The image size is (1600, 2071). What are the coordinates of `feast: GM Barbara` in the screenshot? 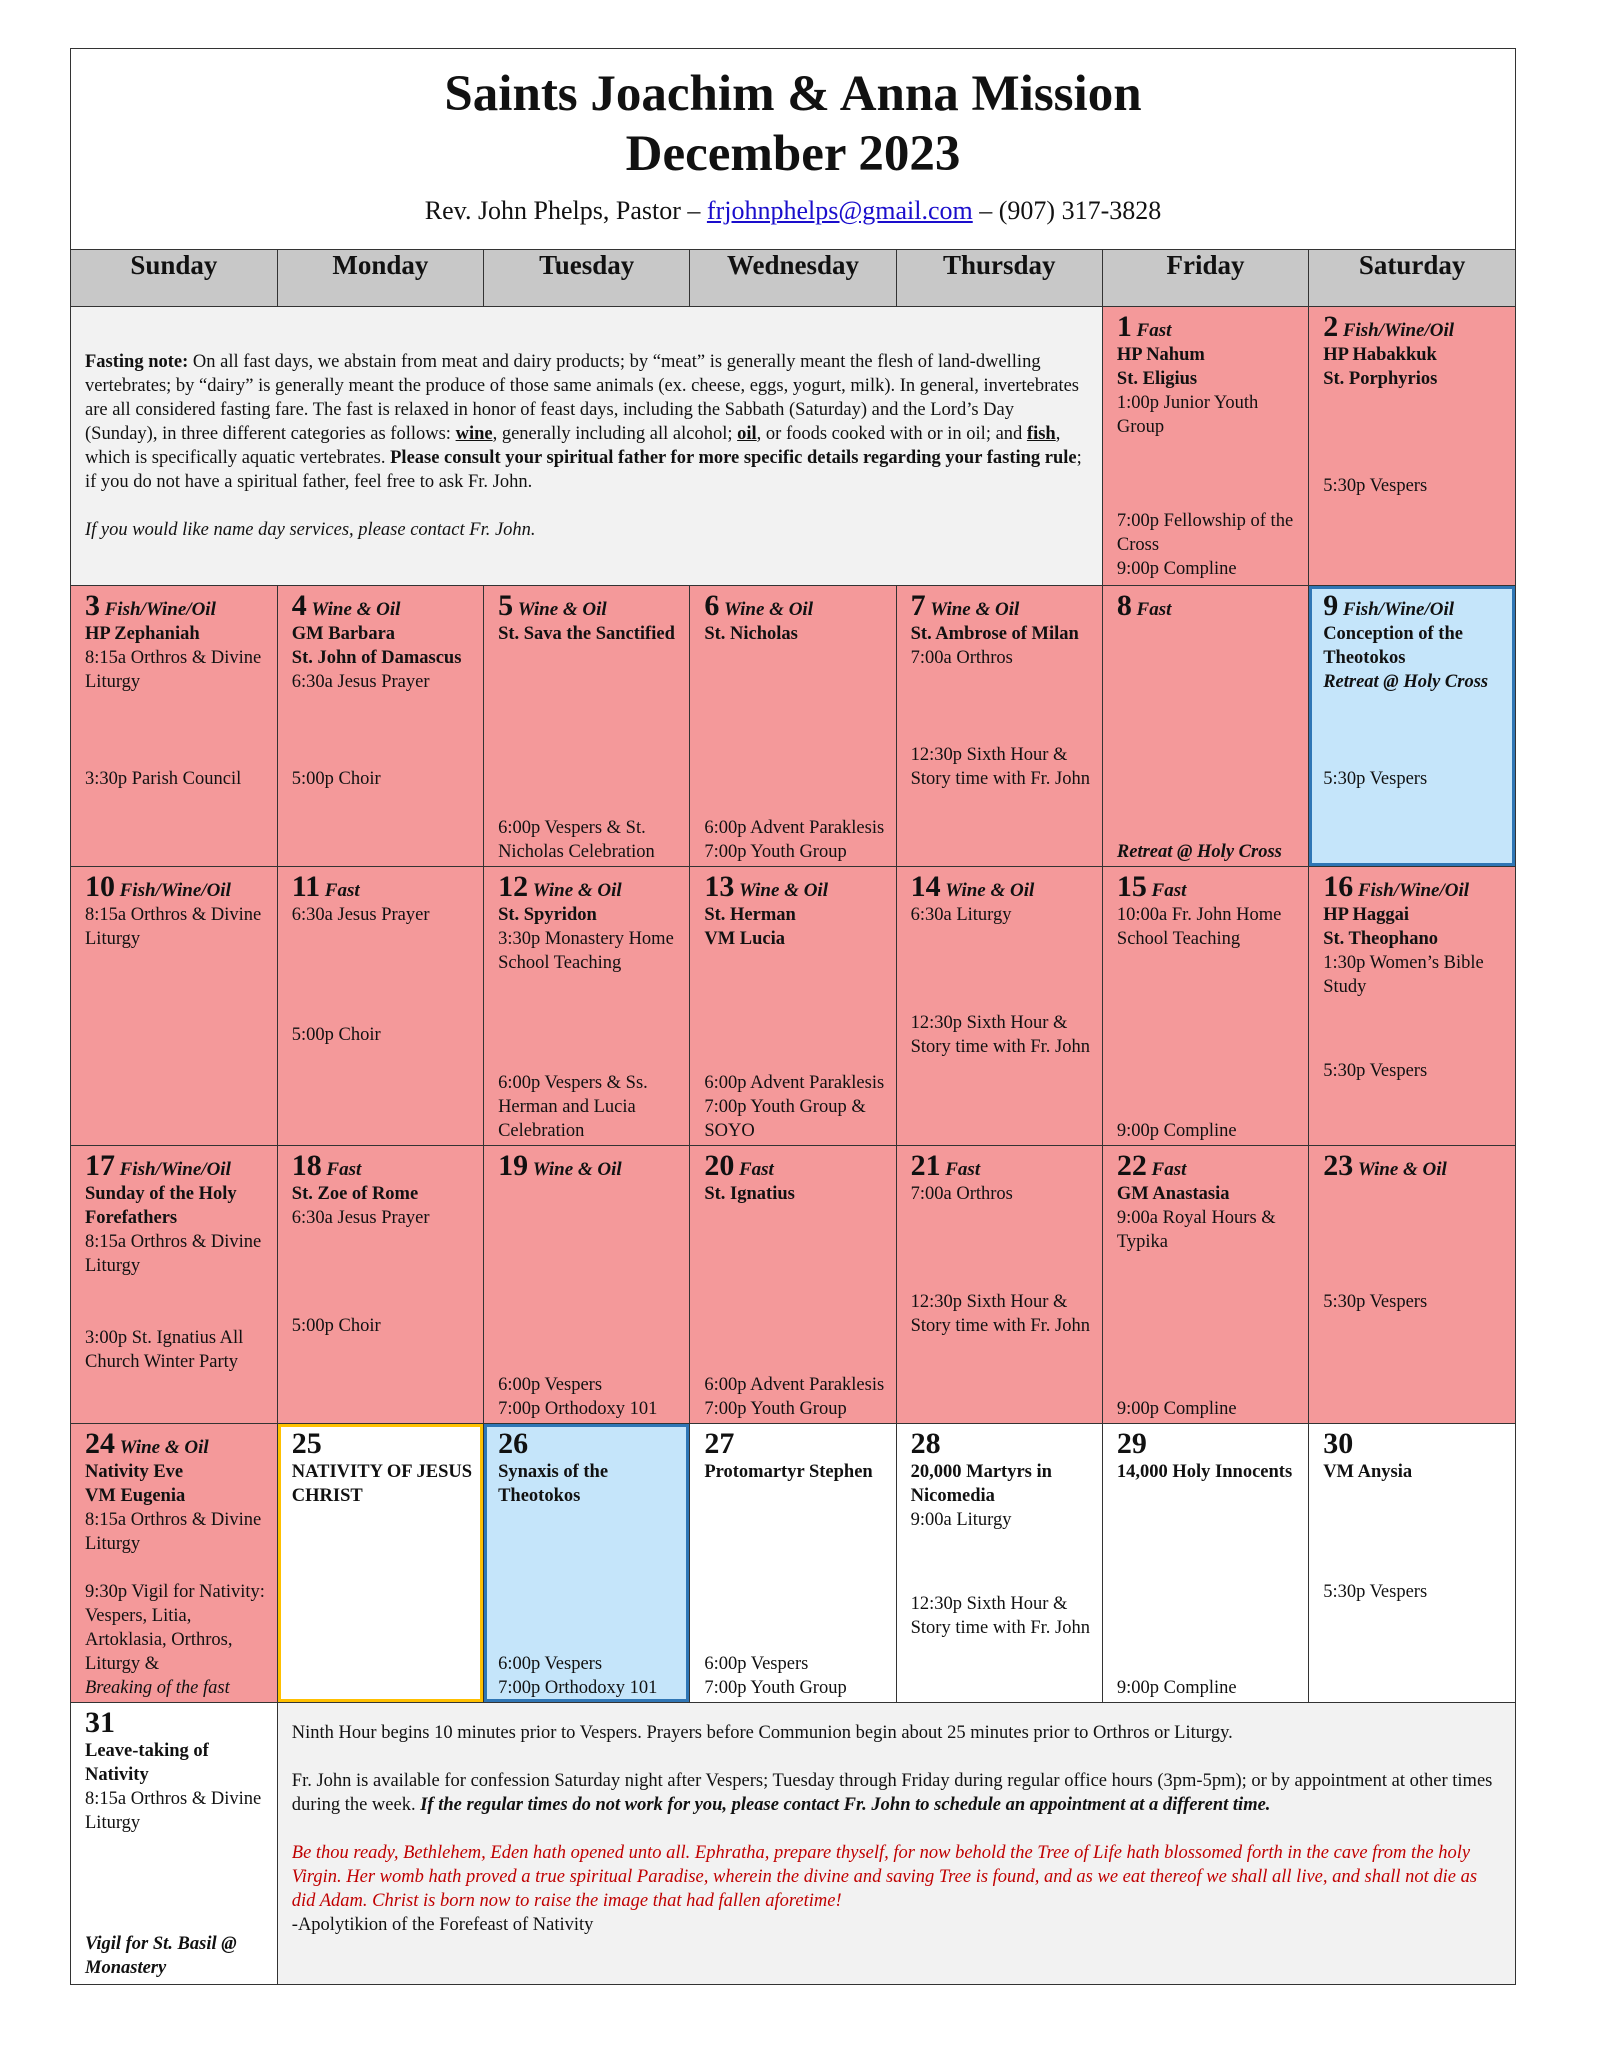 It's located at (343, 634).